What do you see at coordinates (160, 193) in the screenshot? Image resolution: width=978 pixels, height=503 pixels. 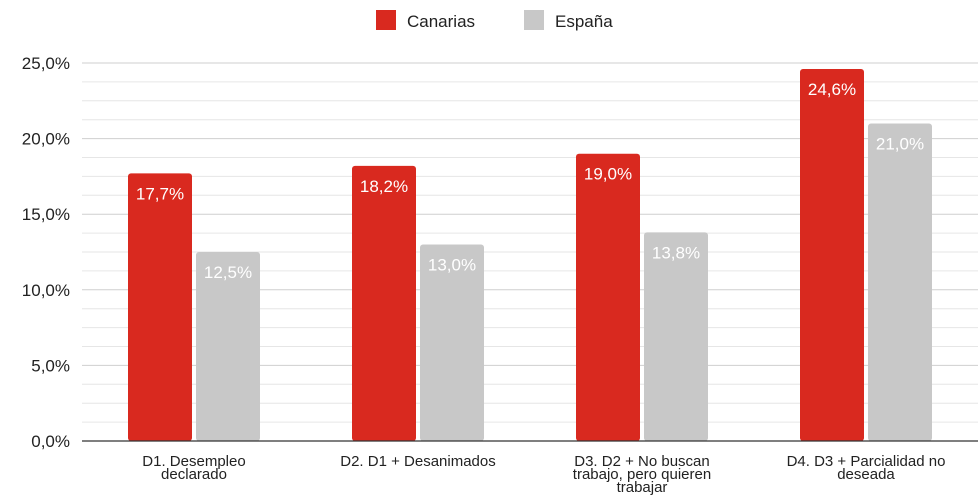 I see `data-label: 17,7%` at bounding box center [160, 193].